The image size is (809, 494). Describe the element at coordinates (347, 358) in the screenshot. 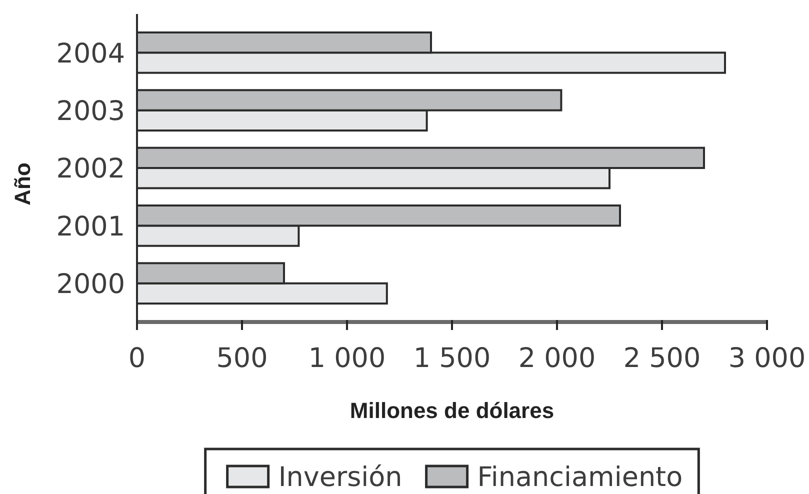

I see `x-tick-label: 1 000` at that location.